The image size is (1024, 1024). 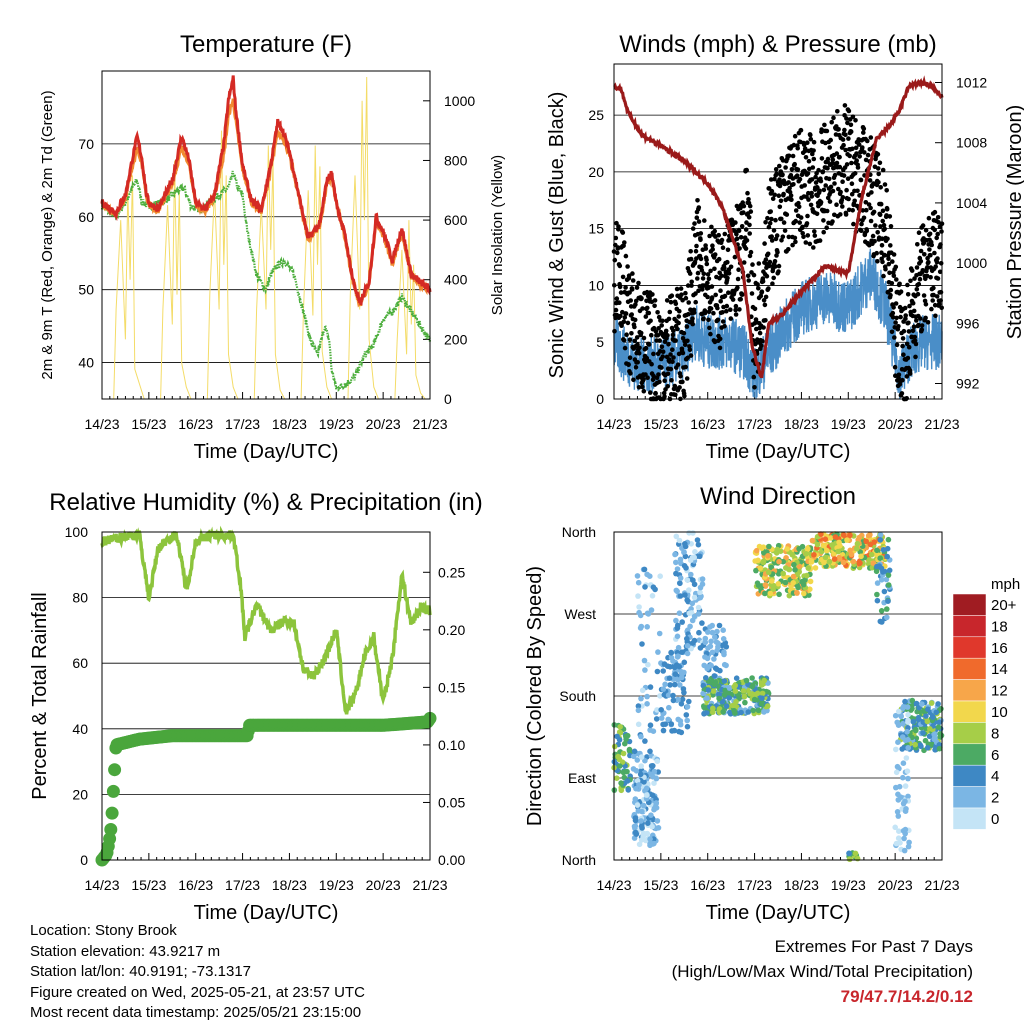 What do you see at coordinates (596, 172) in the screenshot?
I see `wind-ytick-label: 20` at bounding box center [596, 172].